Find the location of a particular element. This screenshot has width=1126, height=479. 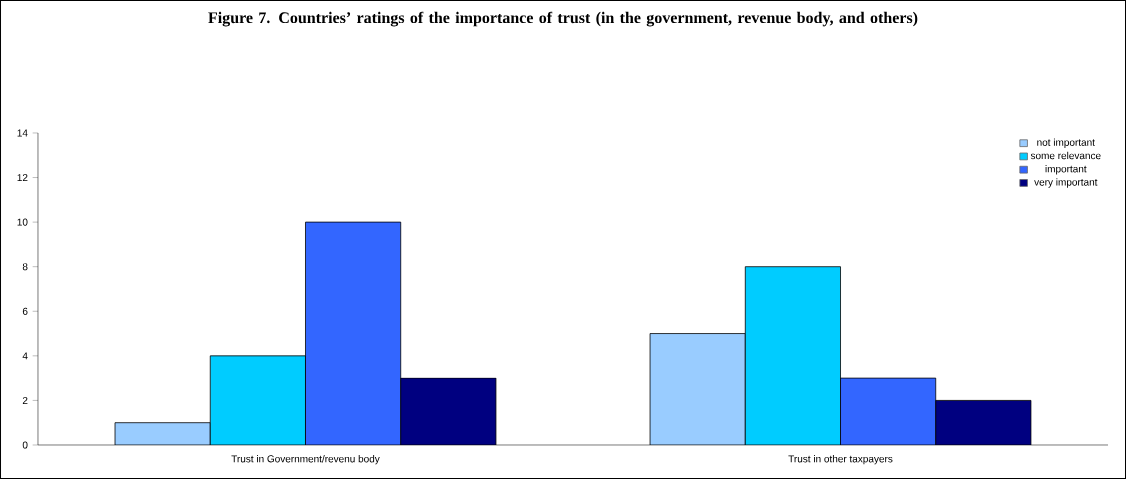

chart-title: Figure 7. Countries’ ratings of the importance of trust (in the government, revenue body, and others) is located at coordinates (563, 19).